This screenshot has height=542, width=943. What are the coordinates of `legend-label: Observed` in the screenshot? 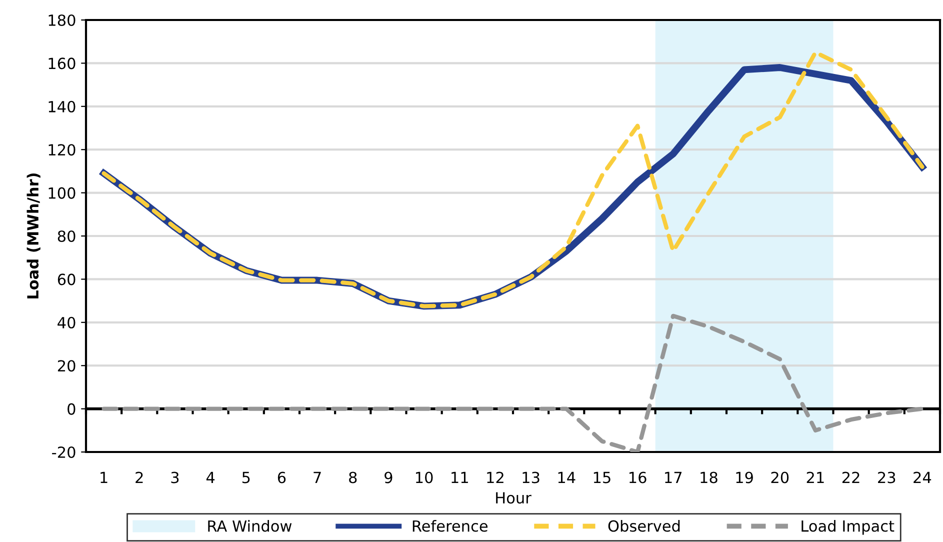 It's located at (644, 526).